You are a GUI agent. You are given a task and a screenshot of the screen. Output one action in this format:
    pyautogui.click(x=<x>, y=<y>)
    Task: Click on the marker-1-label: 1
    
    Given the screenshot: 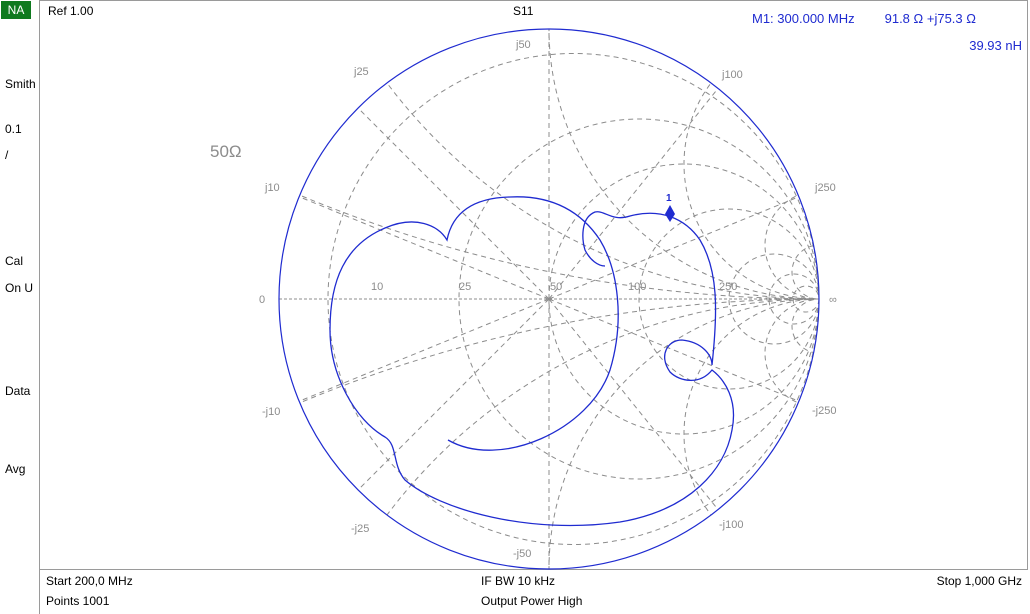 What is the action you would take?
    pyautogui.click(x=669, y=198)
    